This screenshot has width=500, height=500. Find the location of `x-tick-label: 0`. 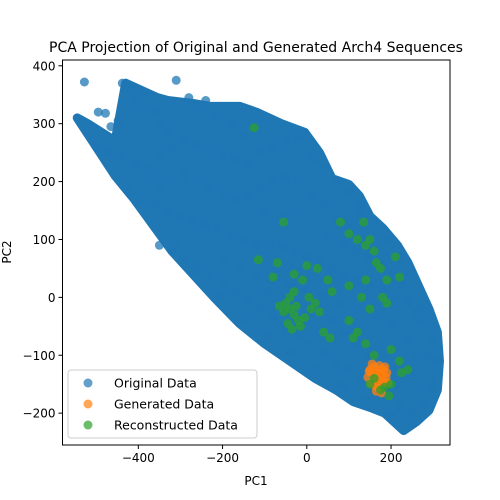

x-tick-label: 0 is located at coordinates (307, 458).